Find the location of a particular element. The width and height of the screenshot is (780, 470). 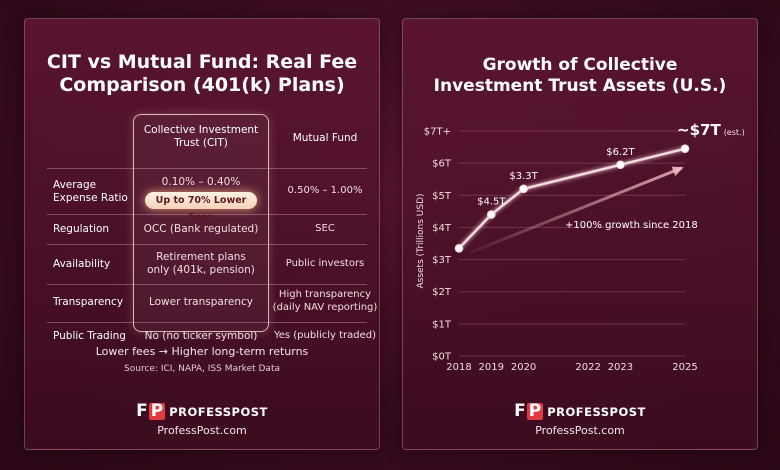

x-tick-label: 2018 is located at coordinates (458, 367).